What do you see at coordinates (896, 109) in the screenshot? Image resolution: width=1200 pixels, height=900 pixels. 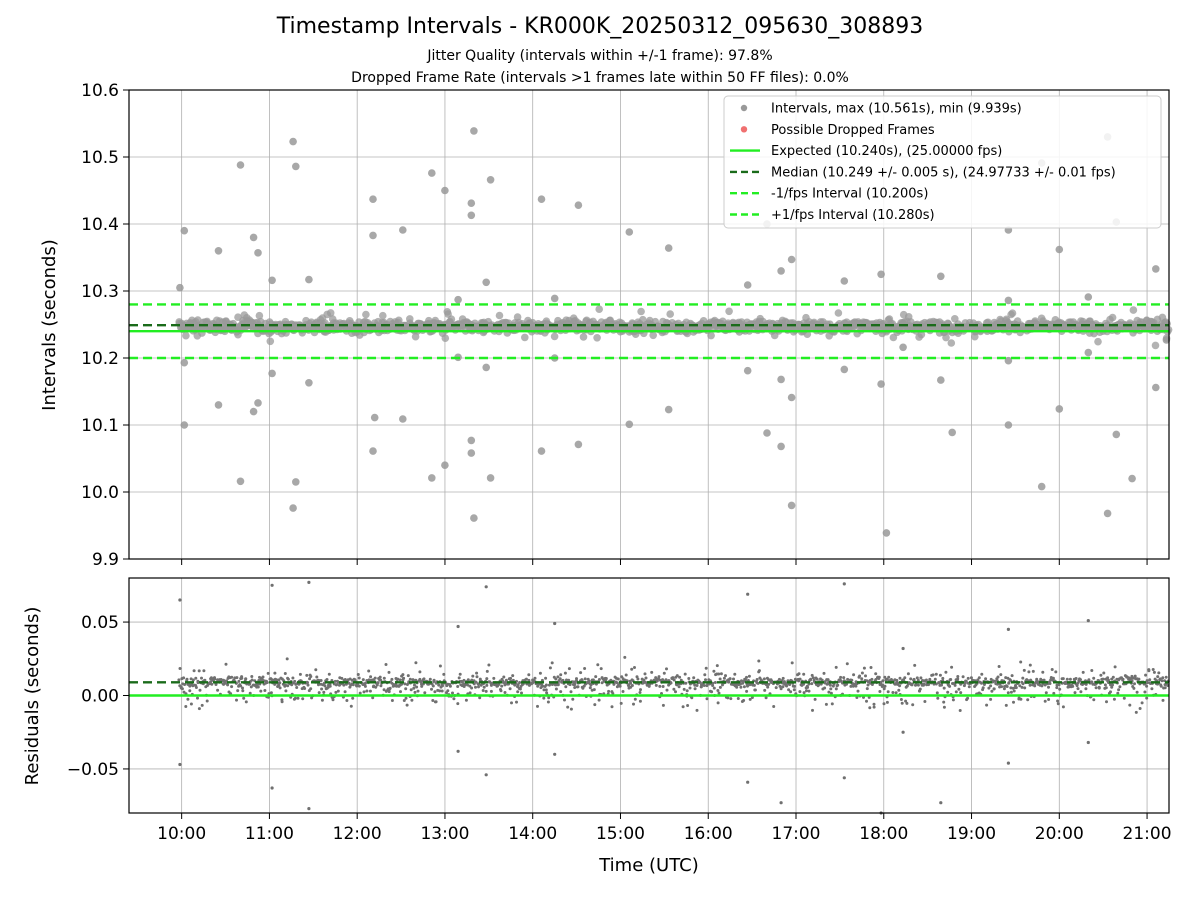 I see `legend-intervals-label: Intervals, max (10.561s), min (9.939s)` at bounding box center [896, 109].